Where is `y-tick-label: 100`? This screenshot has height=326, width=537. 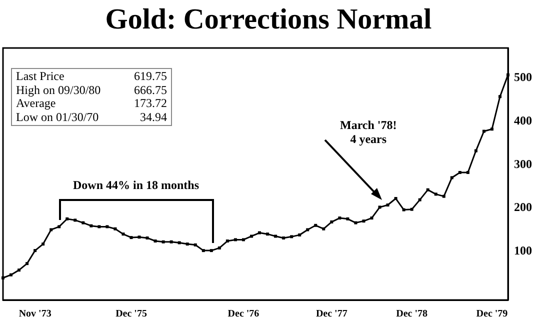
y-tick-label: 100 is located at coordinates (523, 251).